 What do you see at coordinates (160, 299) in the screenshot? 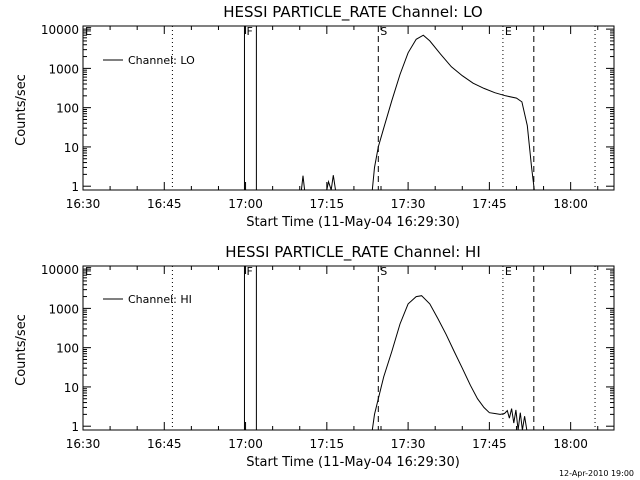
I see `legend-entry: Channel: HI` at bounding box center [160, 299].